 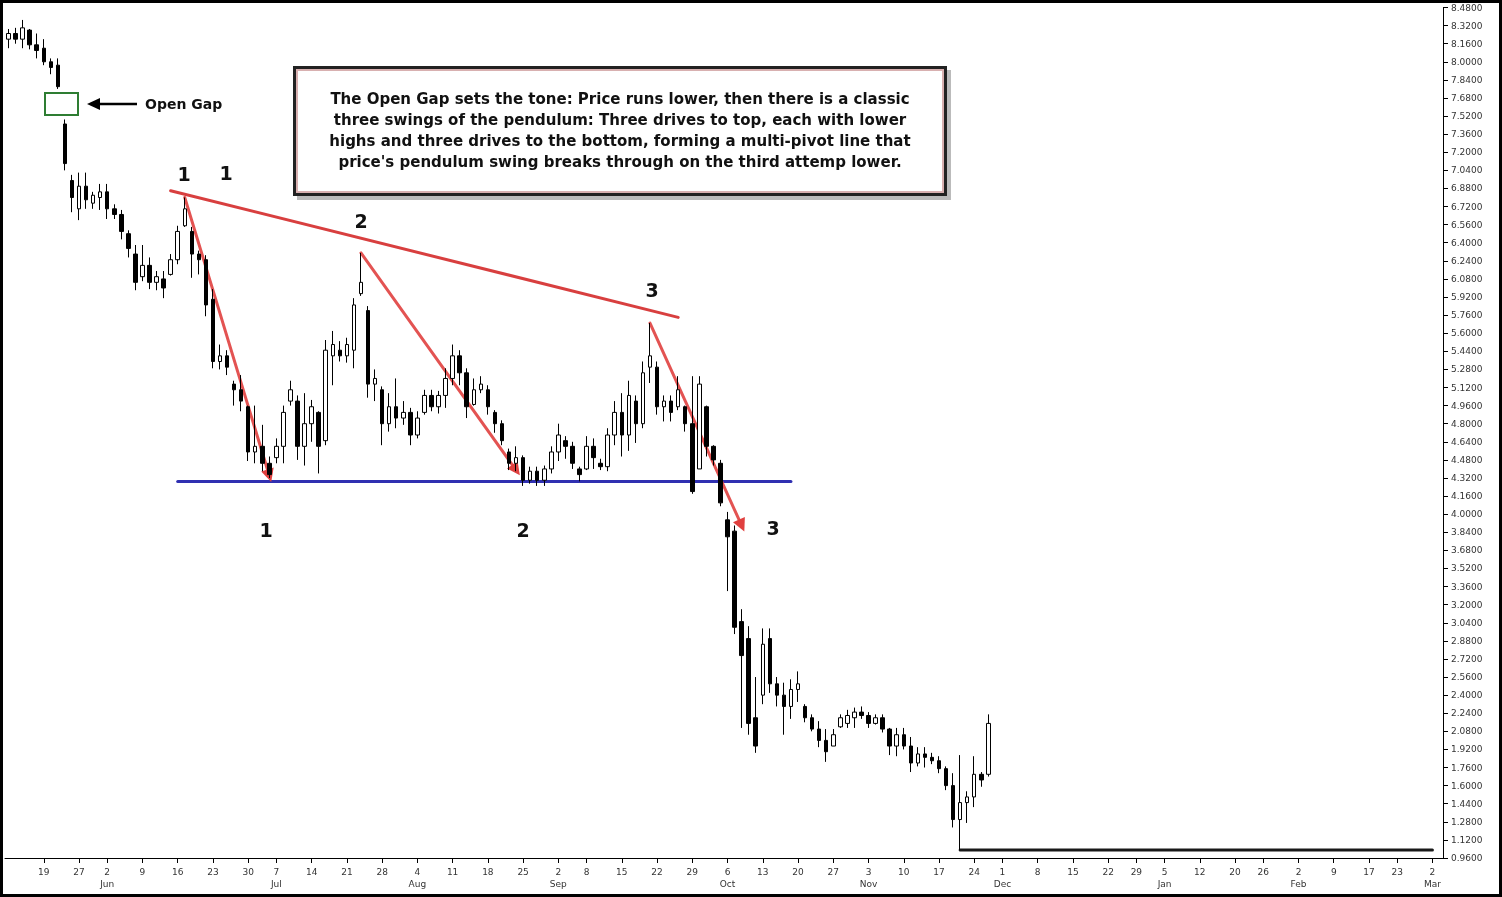 I want to click on y-tick-label: 6.0800, so click(x=1467, y=278).